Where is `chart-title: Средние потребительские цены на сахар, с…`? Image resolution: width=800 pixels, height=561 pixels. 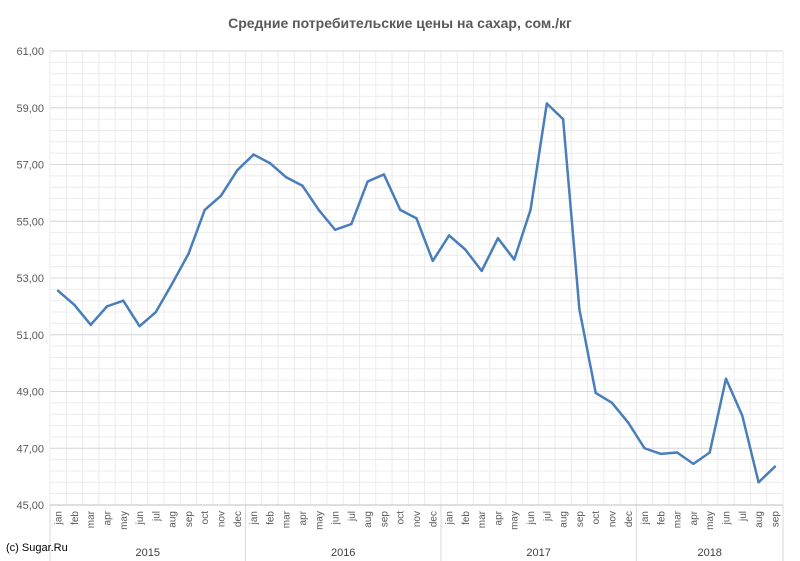 chart-title: Средние потребительские цены на сахар, с… is located at coordinates (400, 23).